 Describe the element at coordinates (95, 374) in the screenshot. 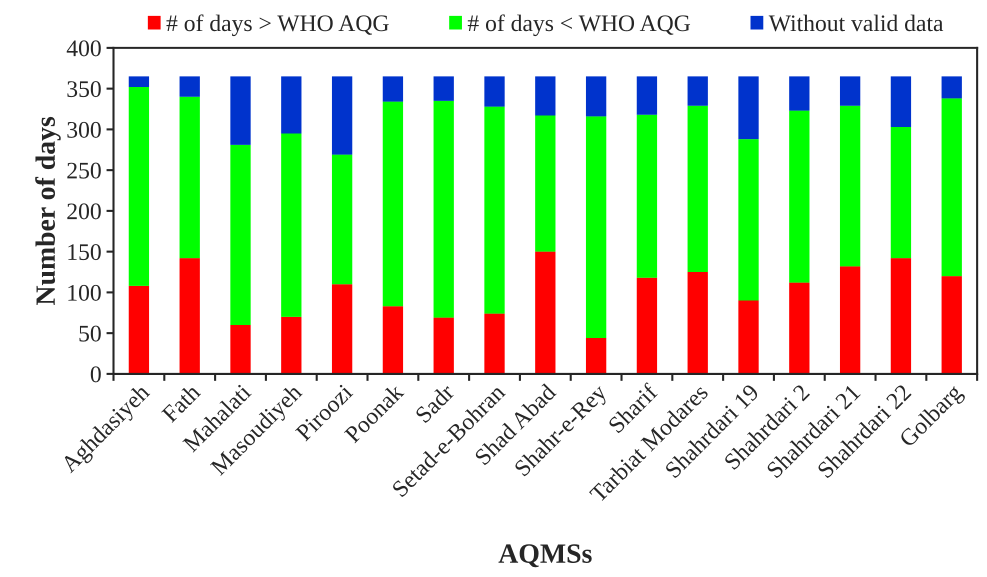

I see `y-tick-label: 0` at that location.